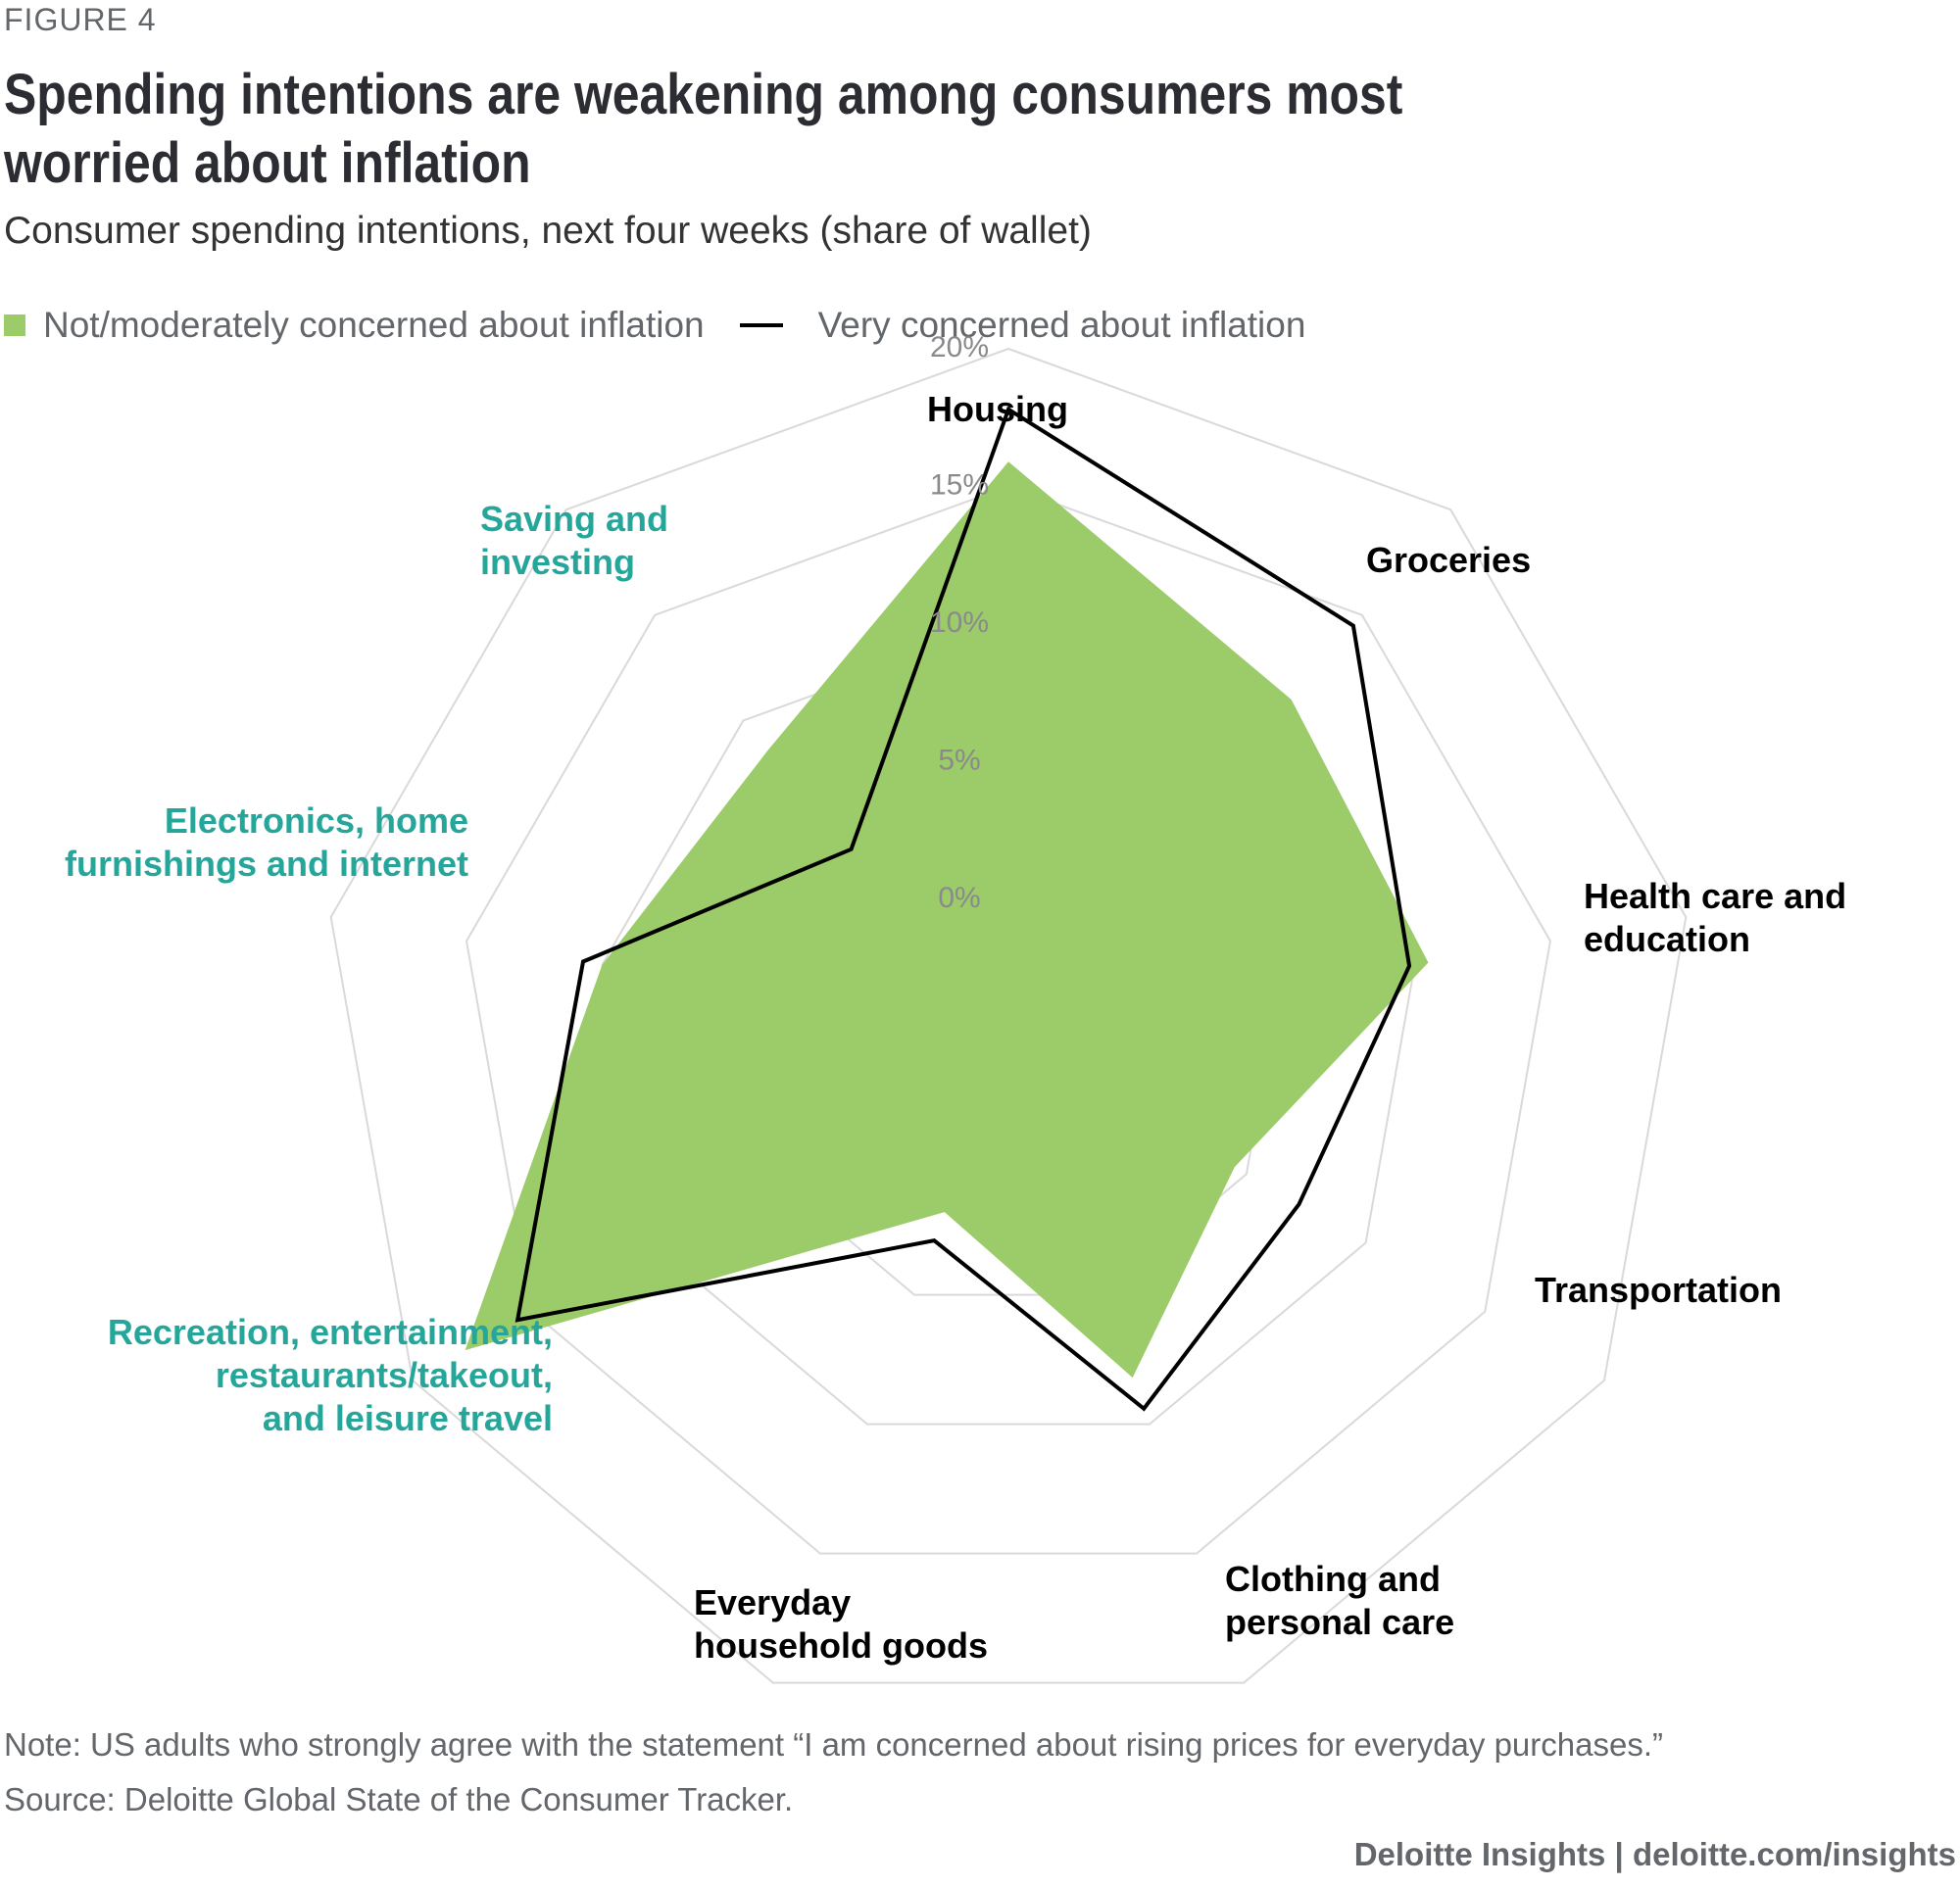  Describe the element at coordinates (1715, 896) in the screenshot. I see `category-label-line: Health care and` at that location.